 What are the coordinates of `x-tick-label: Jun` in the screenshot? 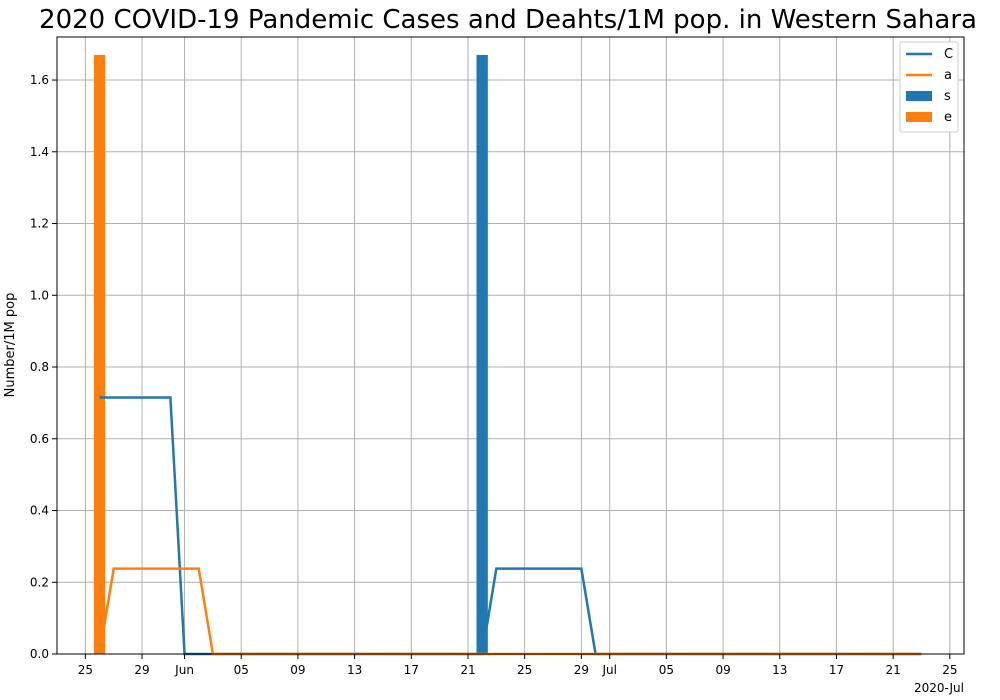 It's located at (184, 670).